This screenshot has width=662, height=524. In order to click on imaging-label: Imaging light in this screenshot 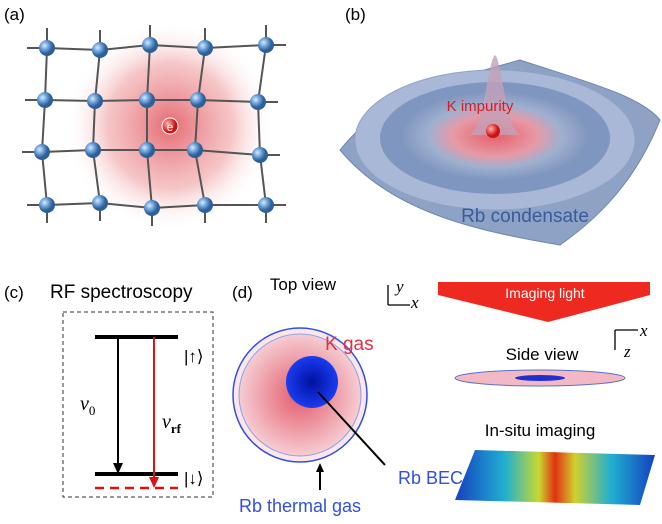, I will do `click(544, 293)`.